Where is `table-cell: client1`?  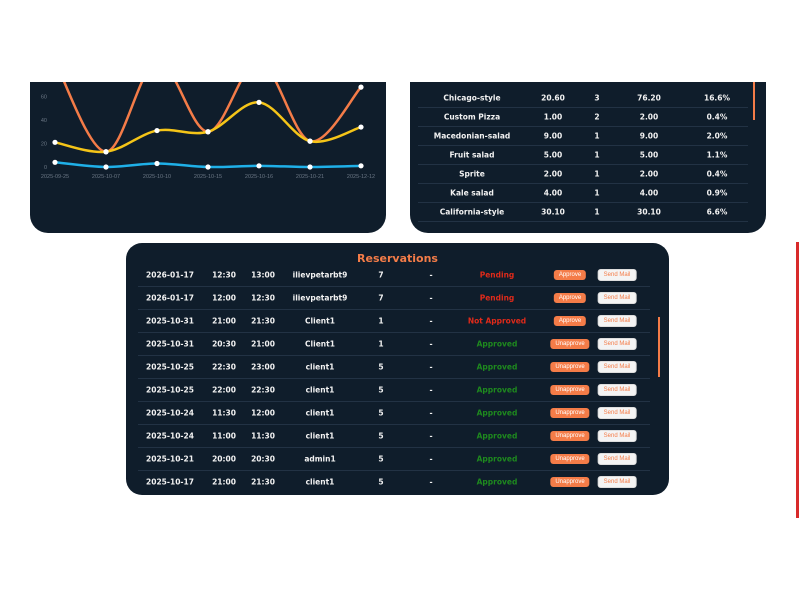 table-cell: client1 is located at coordinates (320, 436).